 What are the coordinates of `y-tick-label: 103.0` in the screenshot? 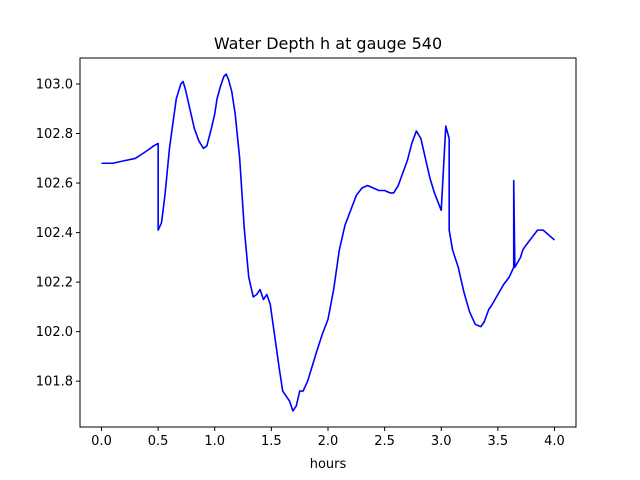 It's located at (54, 85).